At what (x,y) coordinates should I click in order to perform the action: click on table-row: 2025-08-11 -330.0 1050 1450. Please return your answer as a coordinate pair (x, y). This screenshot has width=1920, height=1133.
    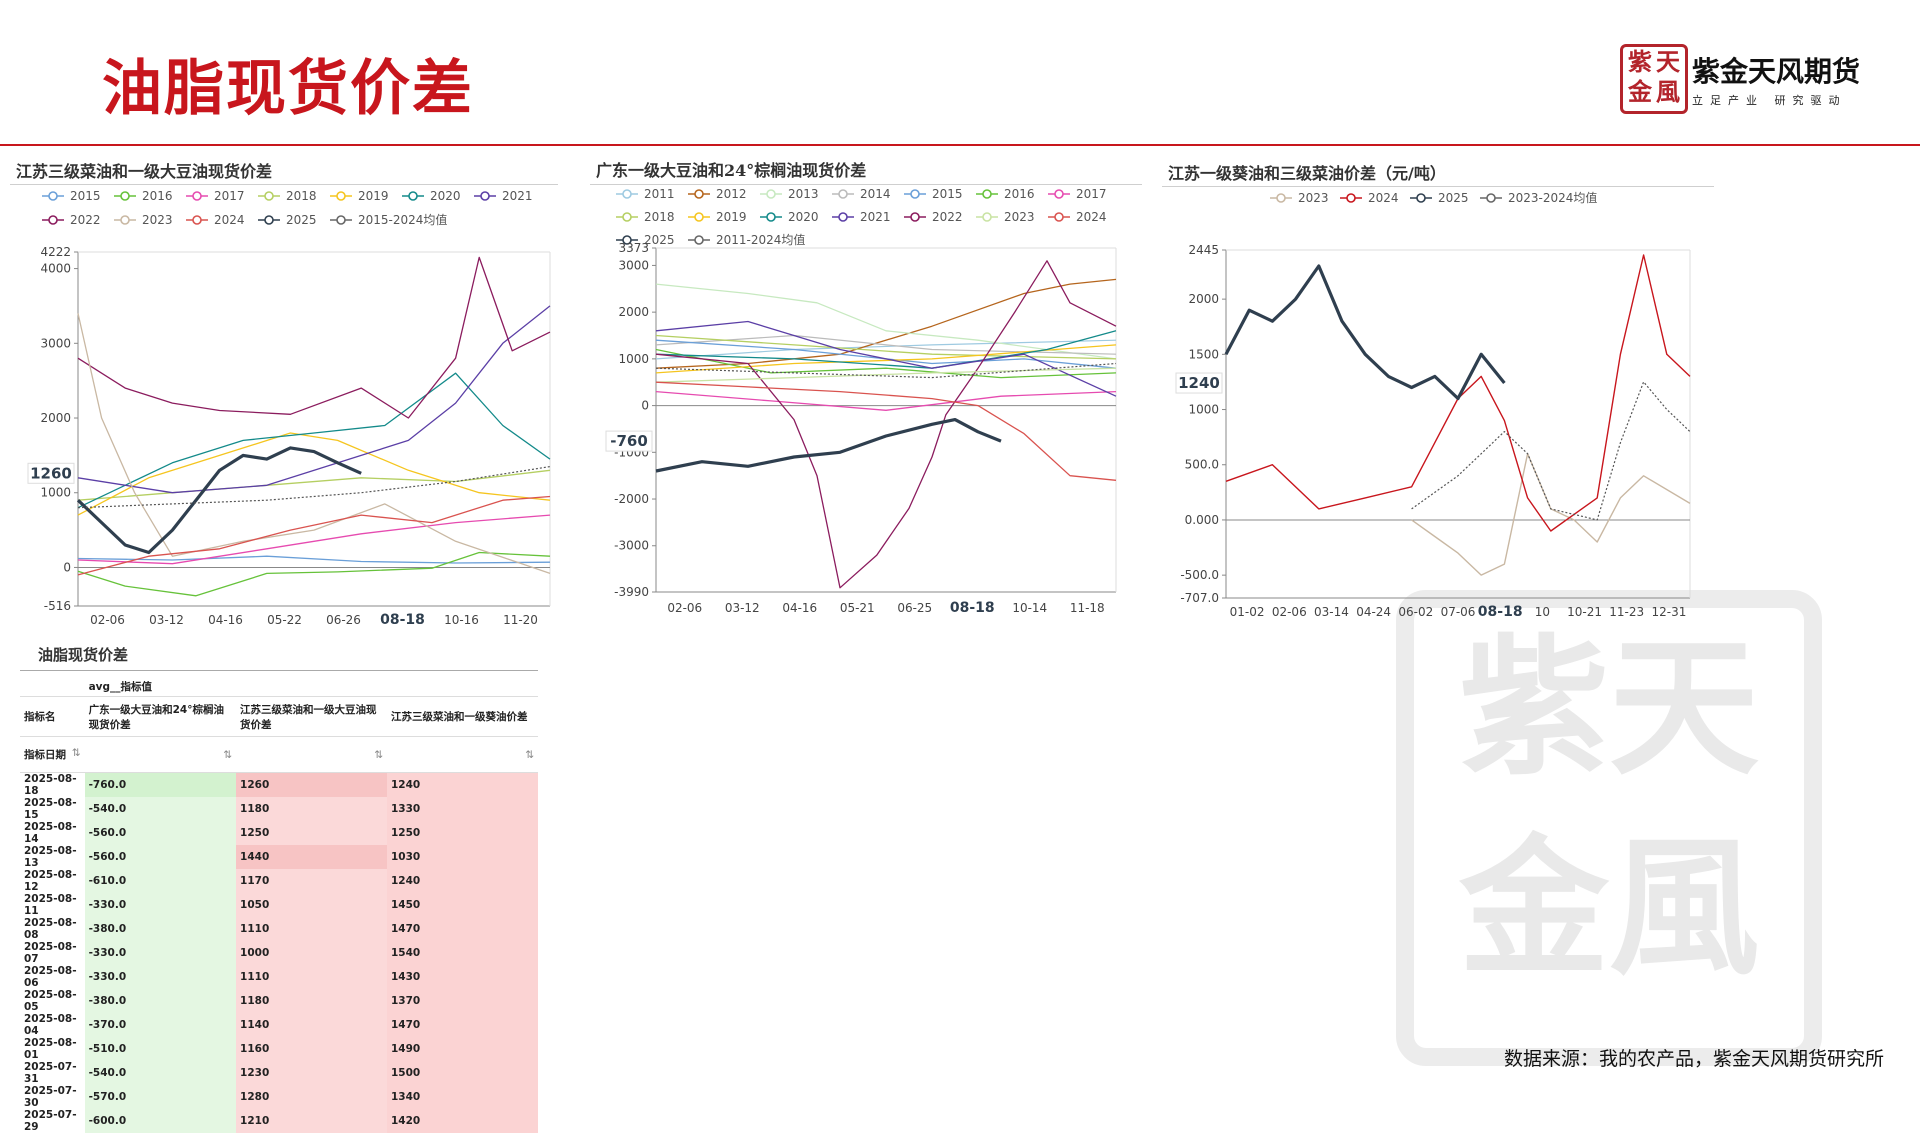
    Looking at the image, I should click on (279, 905).